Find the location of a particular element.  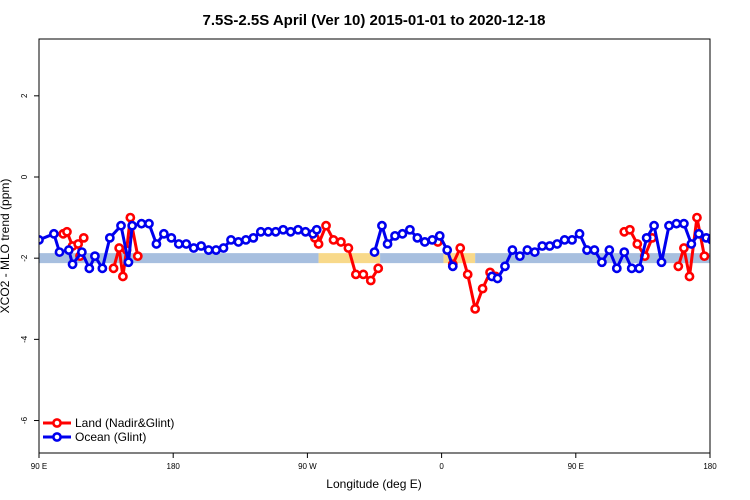

series-line is located at coordinates (346, 253).